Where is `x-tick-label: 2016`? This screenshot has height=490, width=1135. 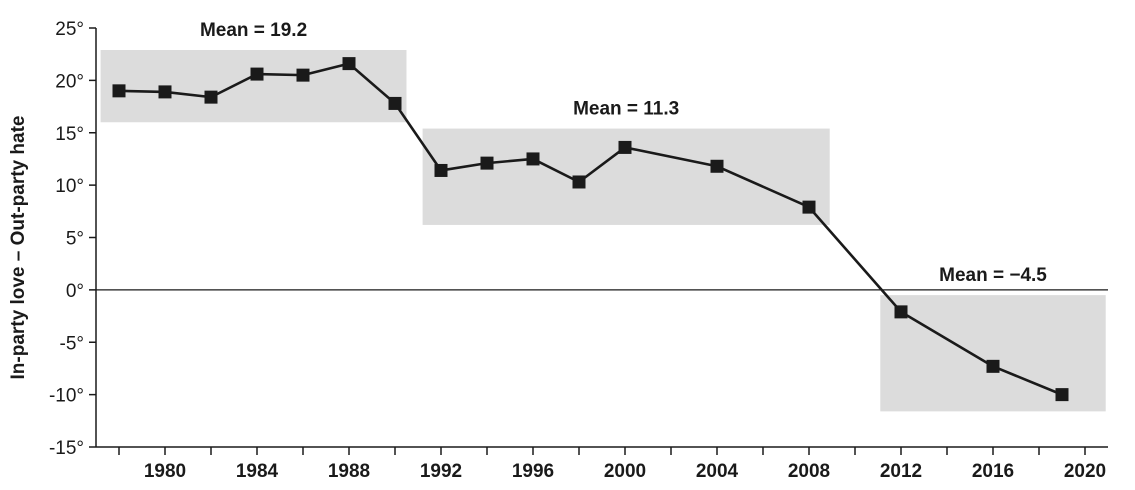
x-tick-label: 2016 is located at coordinates (993, 471).